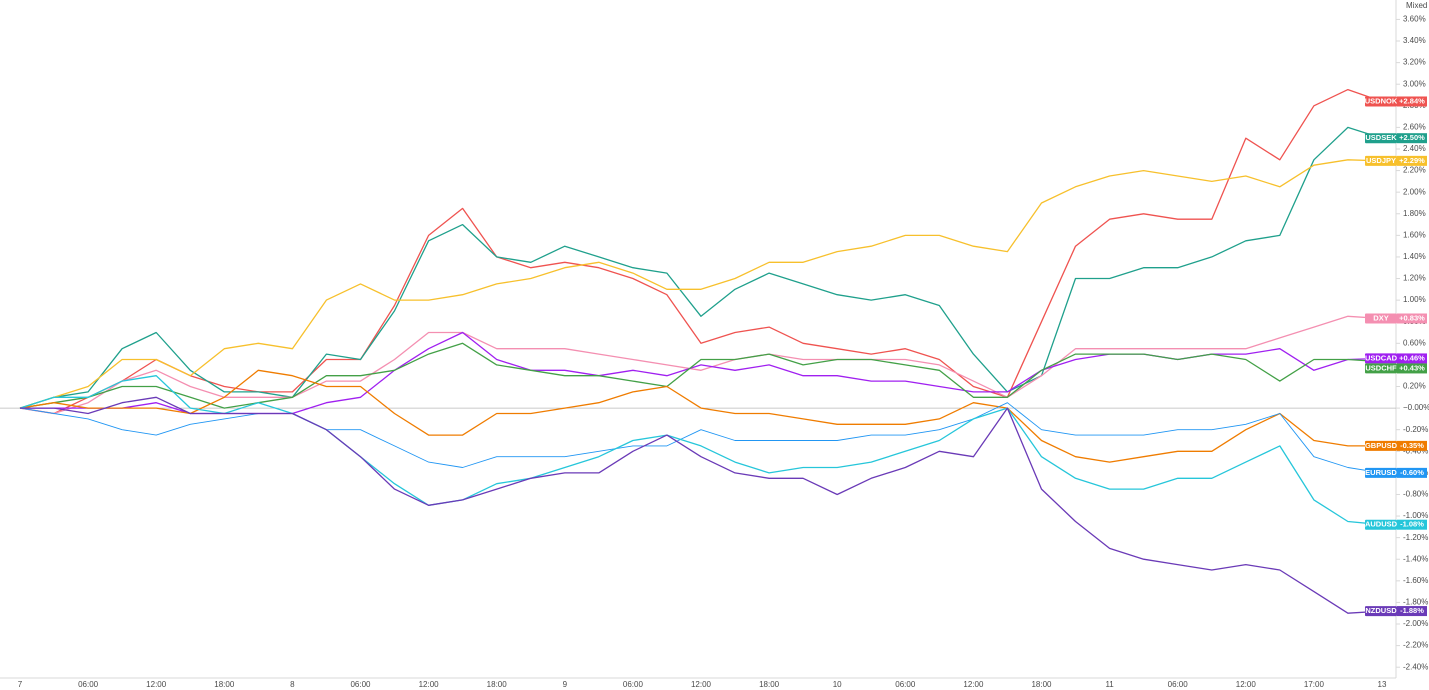 Image resolution: width=1429 pixels, height=690 pixels. What do you see at coordinates (837, 684) in the screenshot?
I see `x-tick-label: 10` at bounding box center [837, 684].